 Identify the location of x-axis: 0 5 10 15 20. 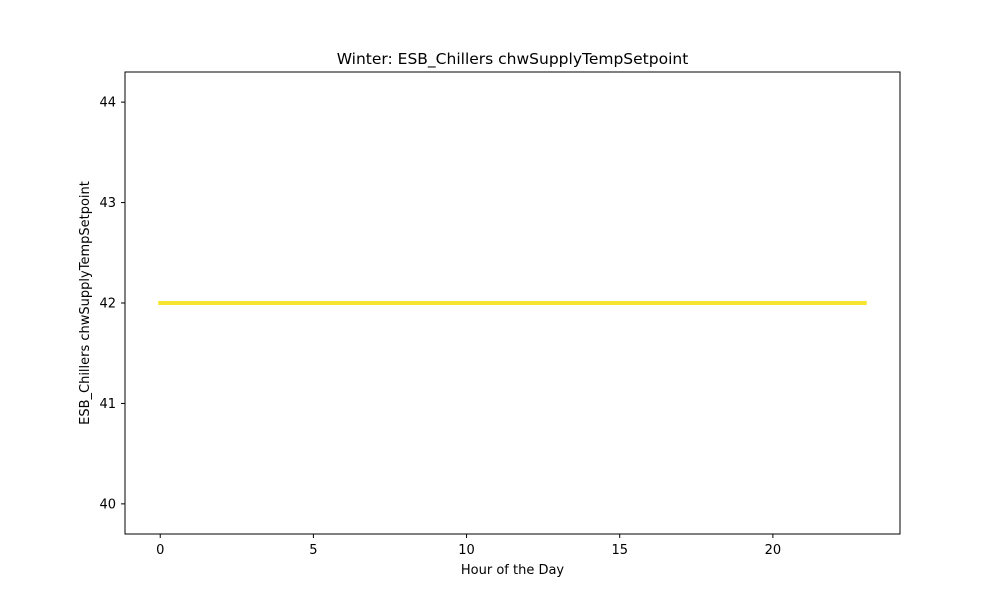
(468, 546).